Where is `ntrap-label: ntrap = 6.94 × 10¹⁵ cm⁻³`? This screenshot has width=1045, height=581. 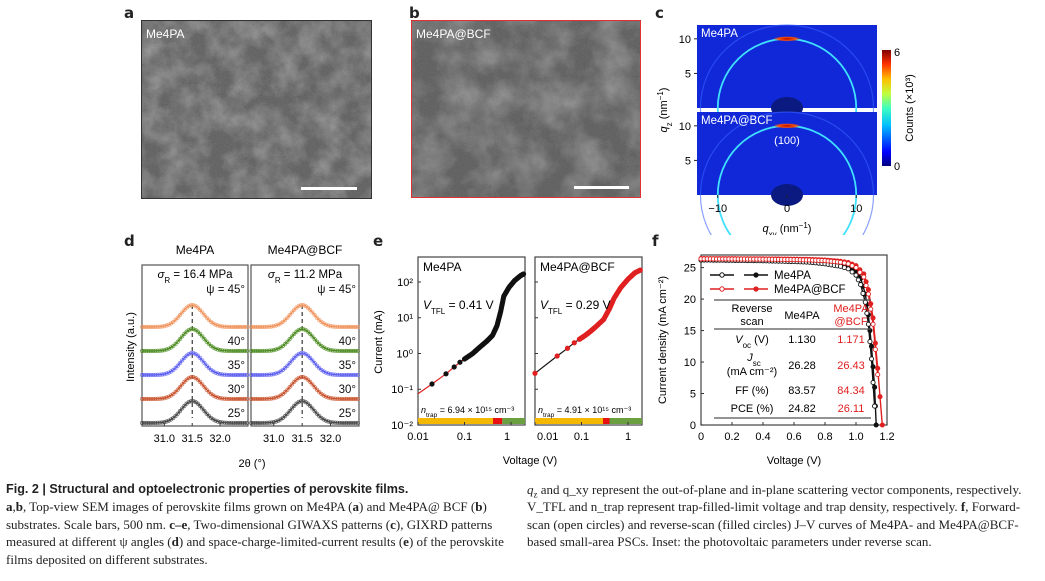 ntrap-label: ntrap = 6.94 × 10¹⁵ cm⁻³ is located at coordinates (467, 412).